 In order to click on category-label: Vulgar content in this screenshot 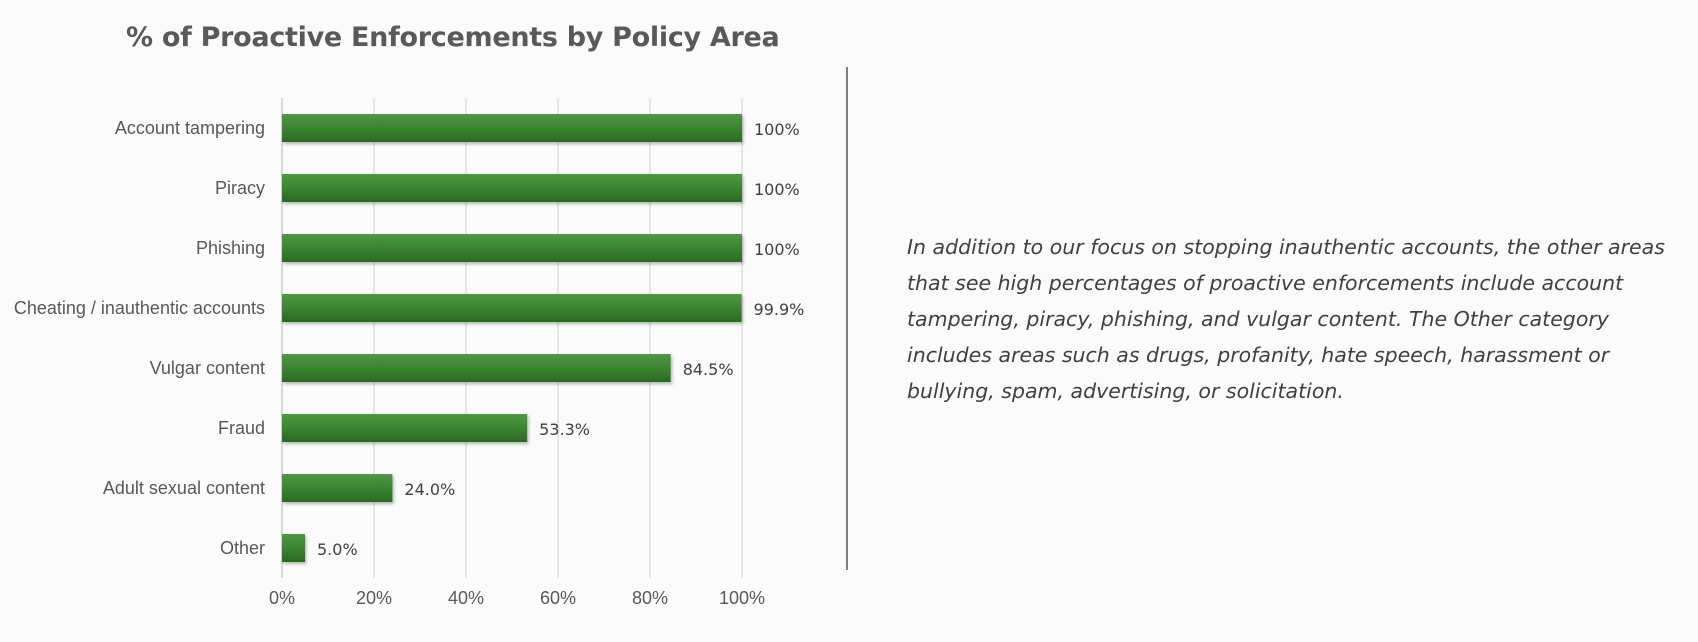, I will do `click(207, 368)`.